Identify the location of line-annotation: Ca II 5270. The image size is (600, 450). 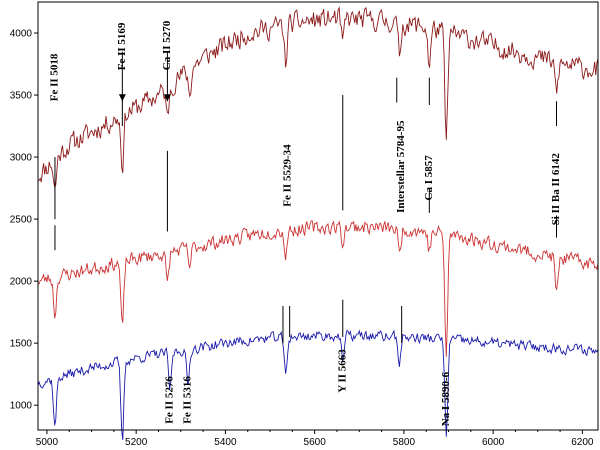
(167, 45).